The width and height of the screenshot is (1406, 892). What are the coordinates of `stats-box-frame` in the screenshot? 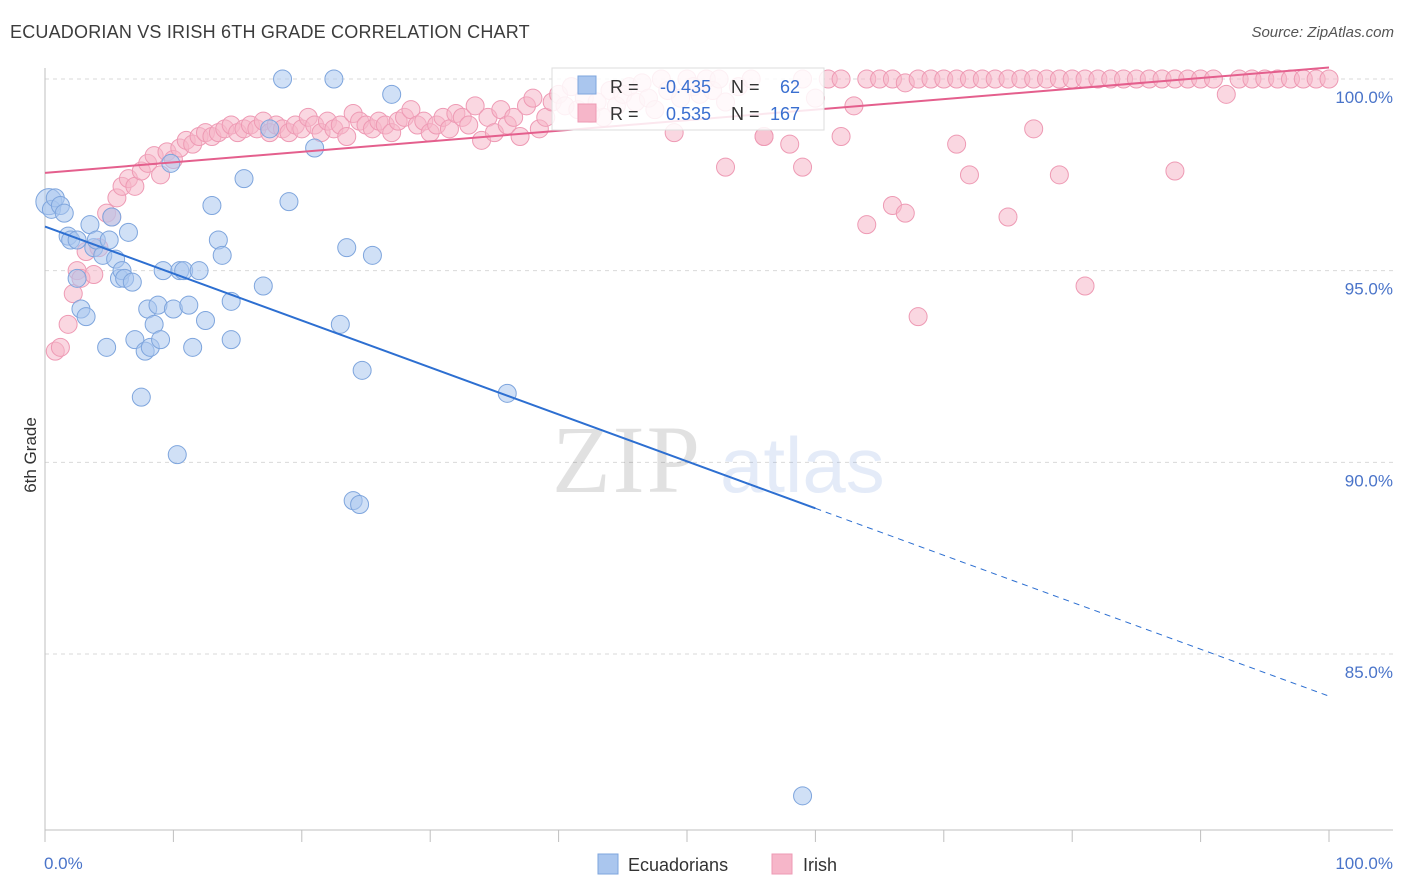 It's located at (688, 99).